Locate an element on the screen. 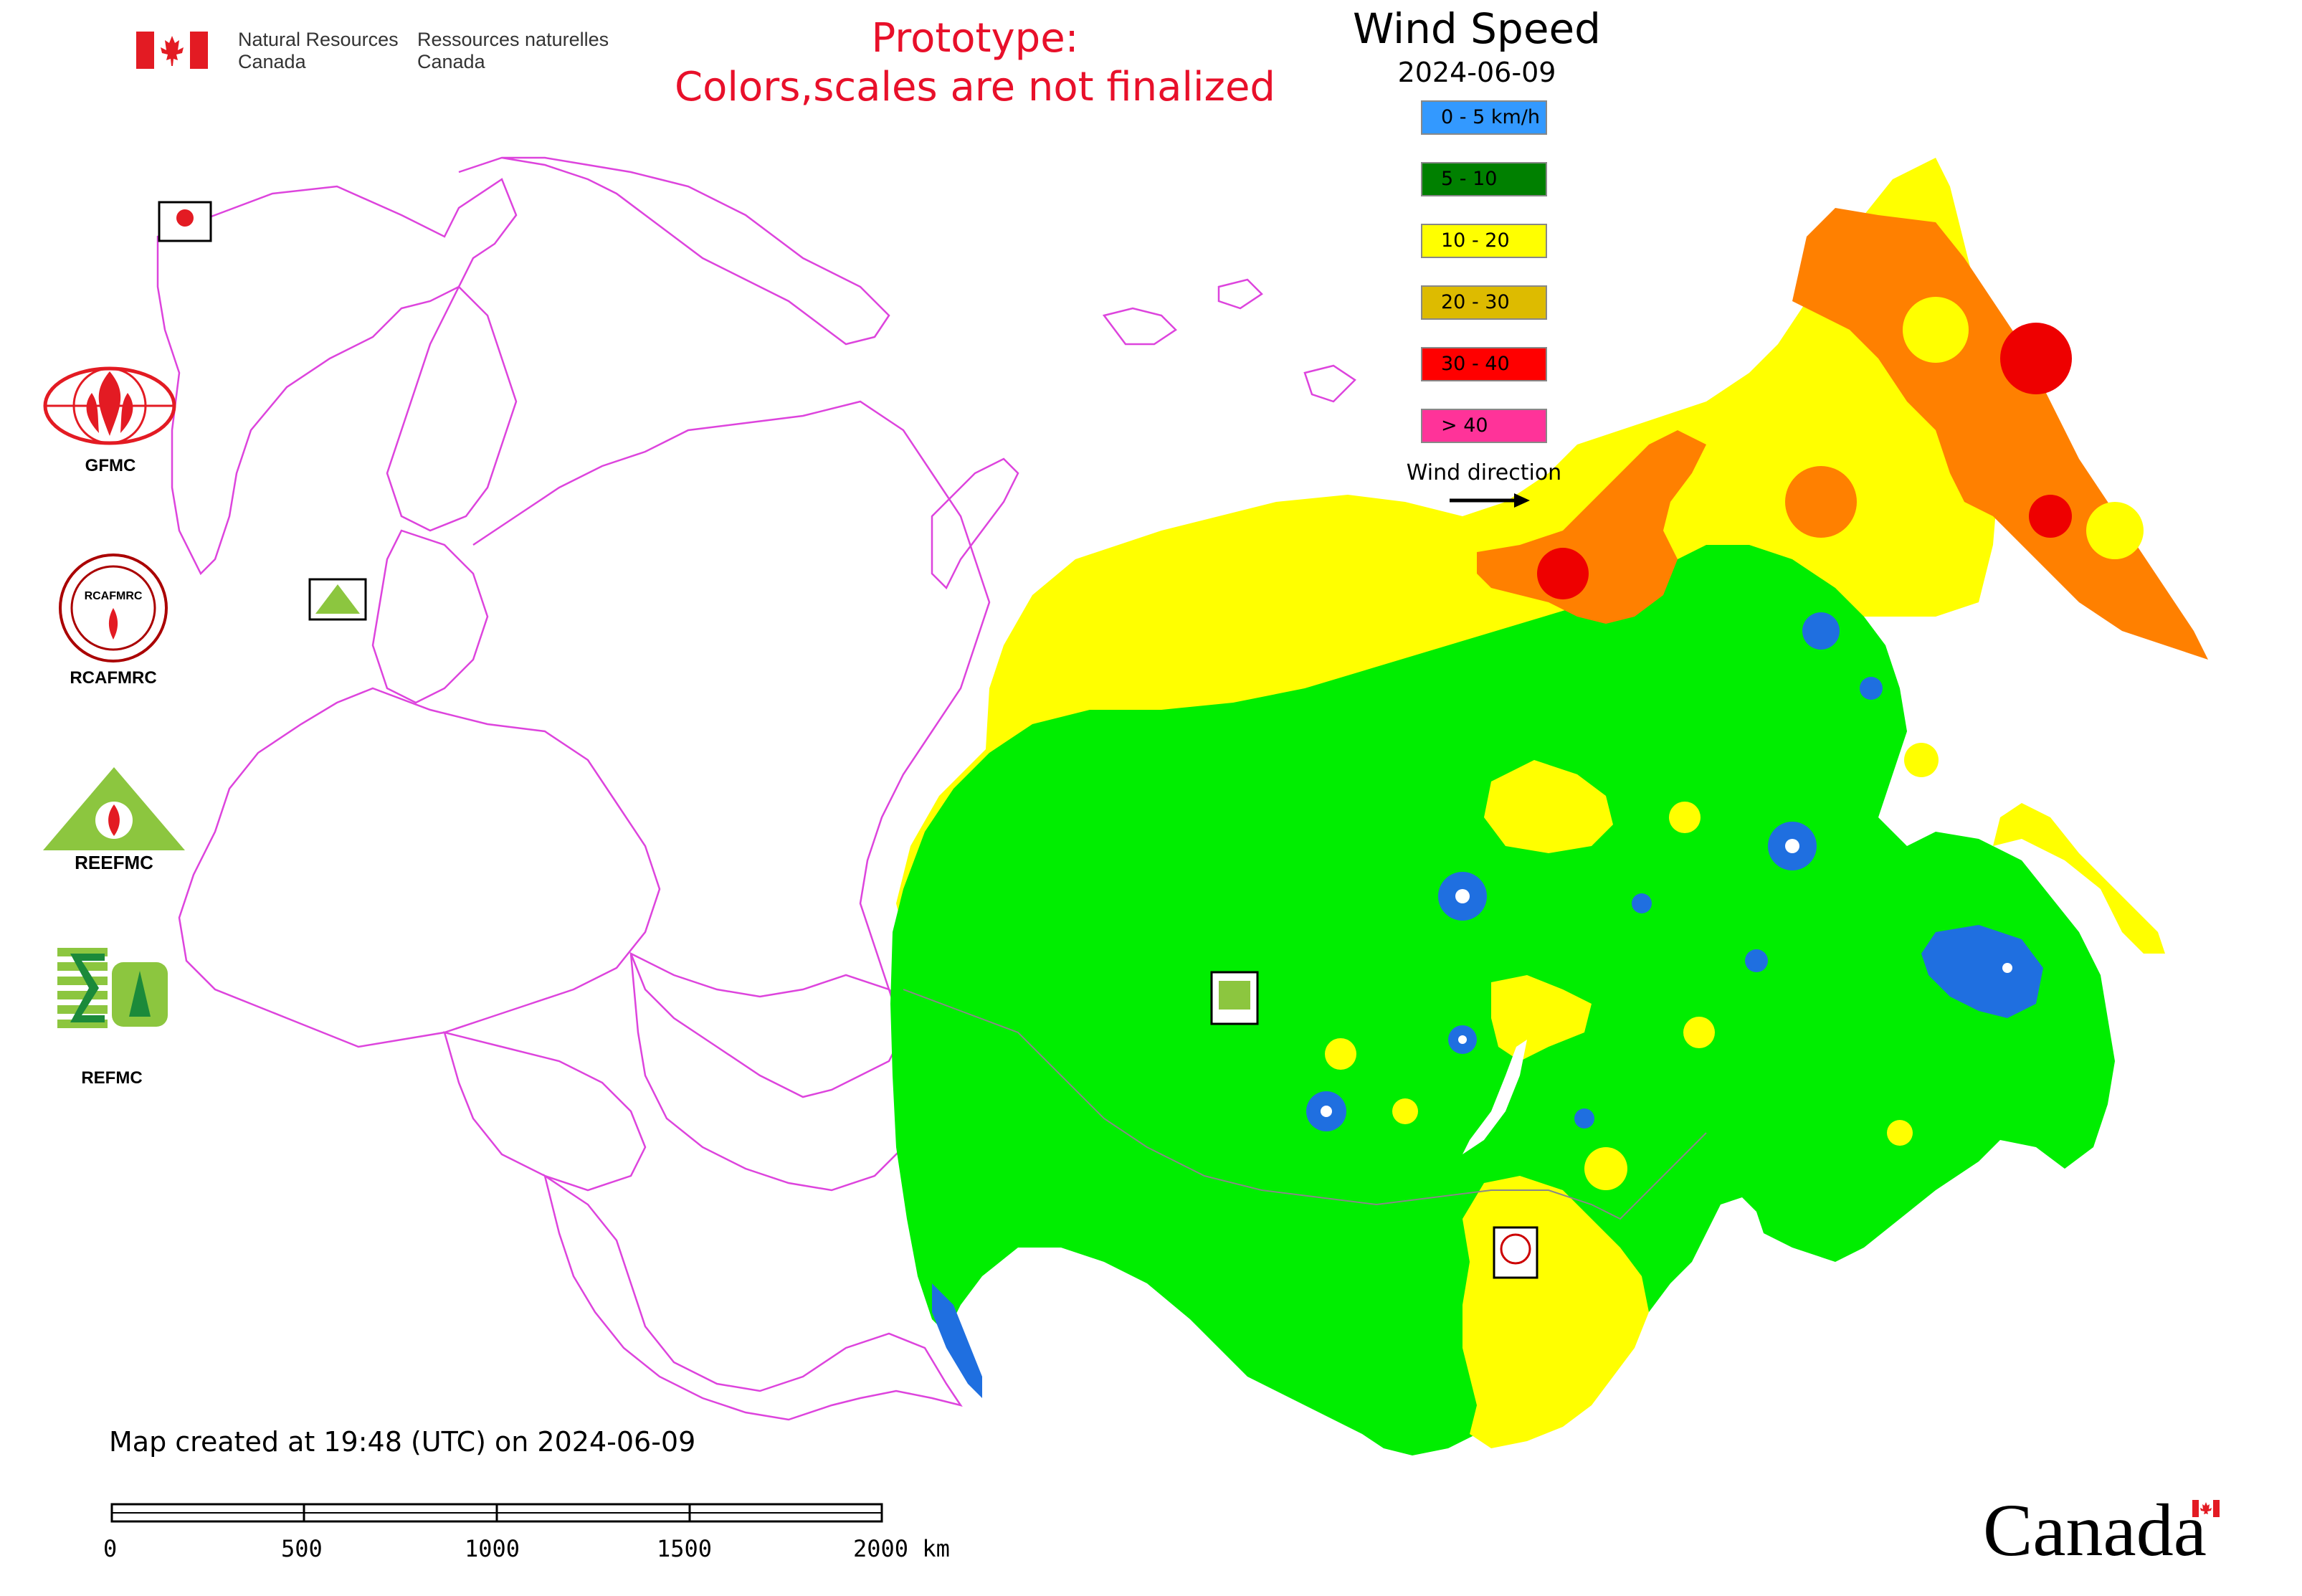  arctic-islands-outline is located at coordinates (1229, 340).